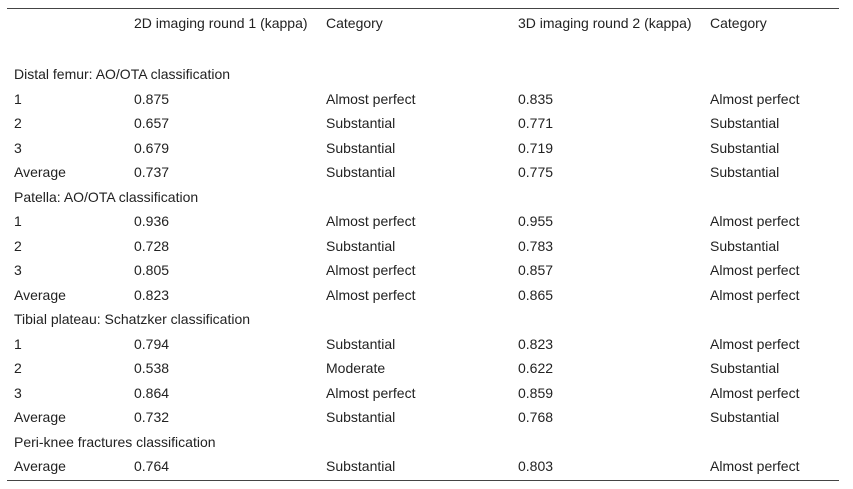  I want to click on kappa-3d: 0.857, so click(536, 270).